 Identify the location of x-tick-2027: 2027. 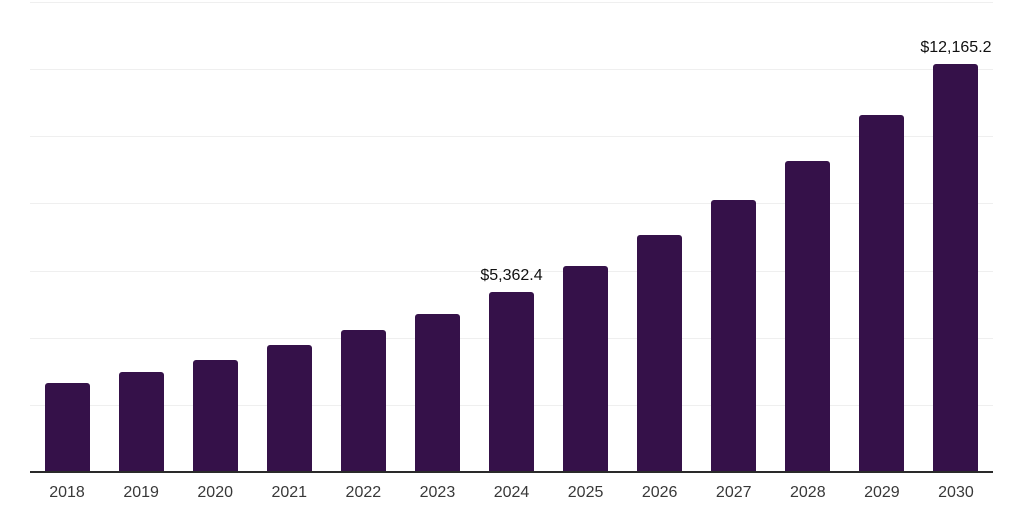
(733, 492).